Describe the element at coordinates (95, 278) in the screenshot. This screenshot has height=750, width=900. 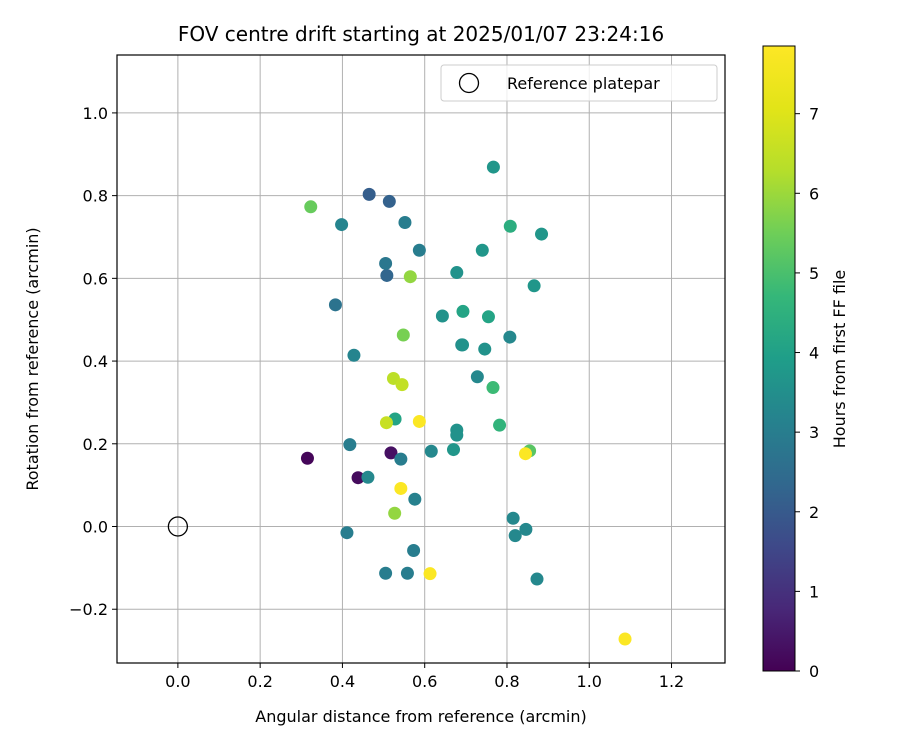
I see `y-tick-label: 0.6` at that location.